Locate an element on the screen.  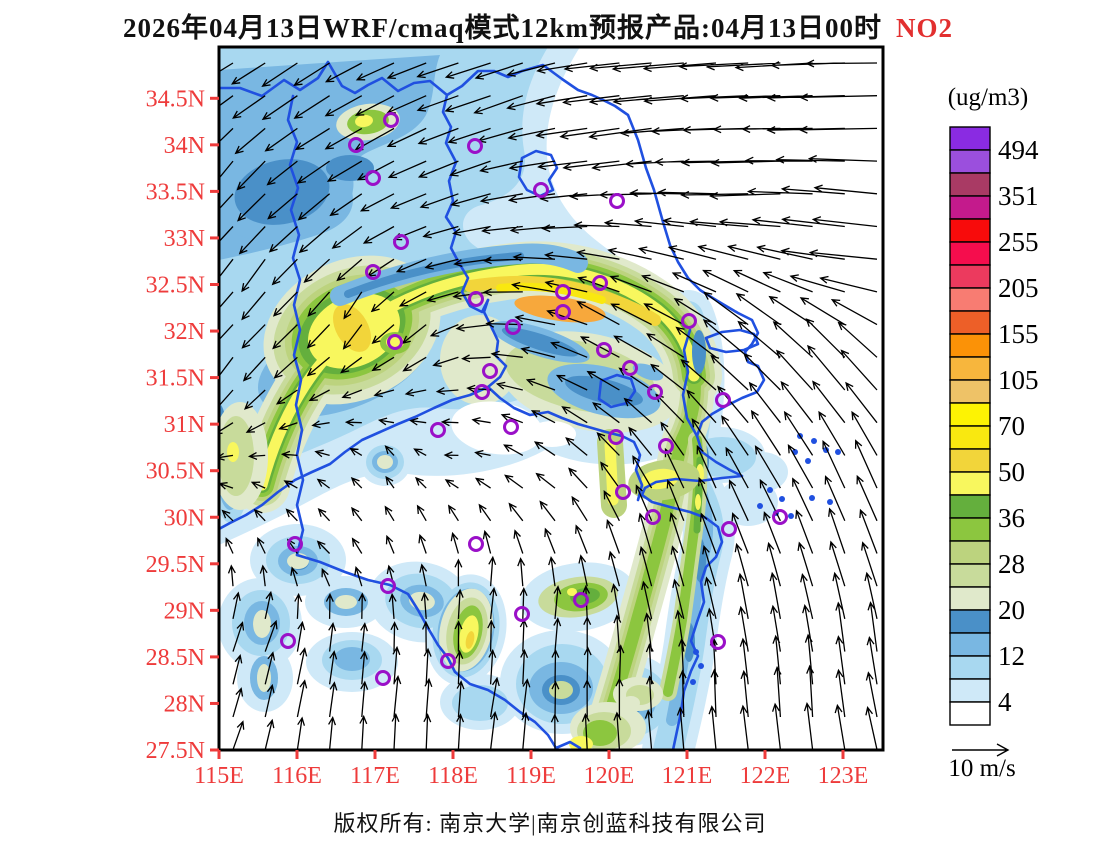
svg-text: 34N is located at coordinates (184, 146).